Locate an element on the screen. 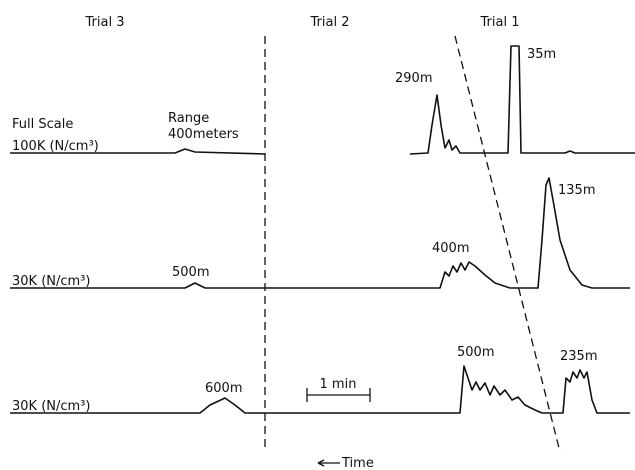  time-arrow is located at coordinates (328, 463).